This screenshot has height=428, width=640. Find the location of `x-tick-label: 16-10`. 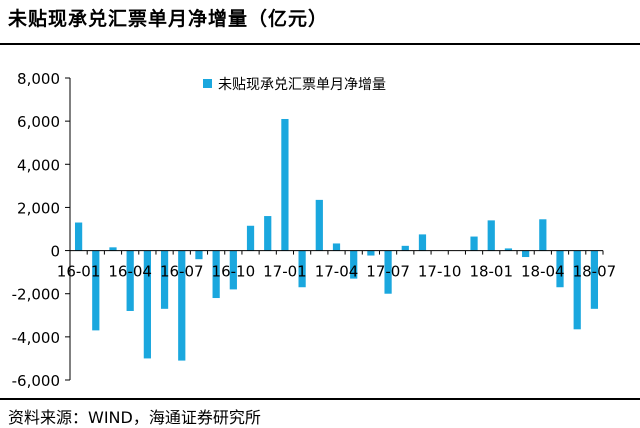

x-tick-label: 16-10 is located at coordinates (234, 272).